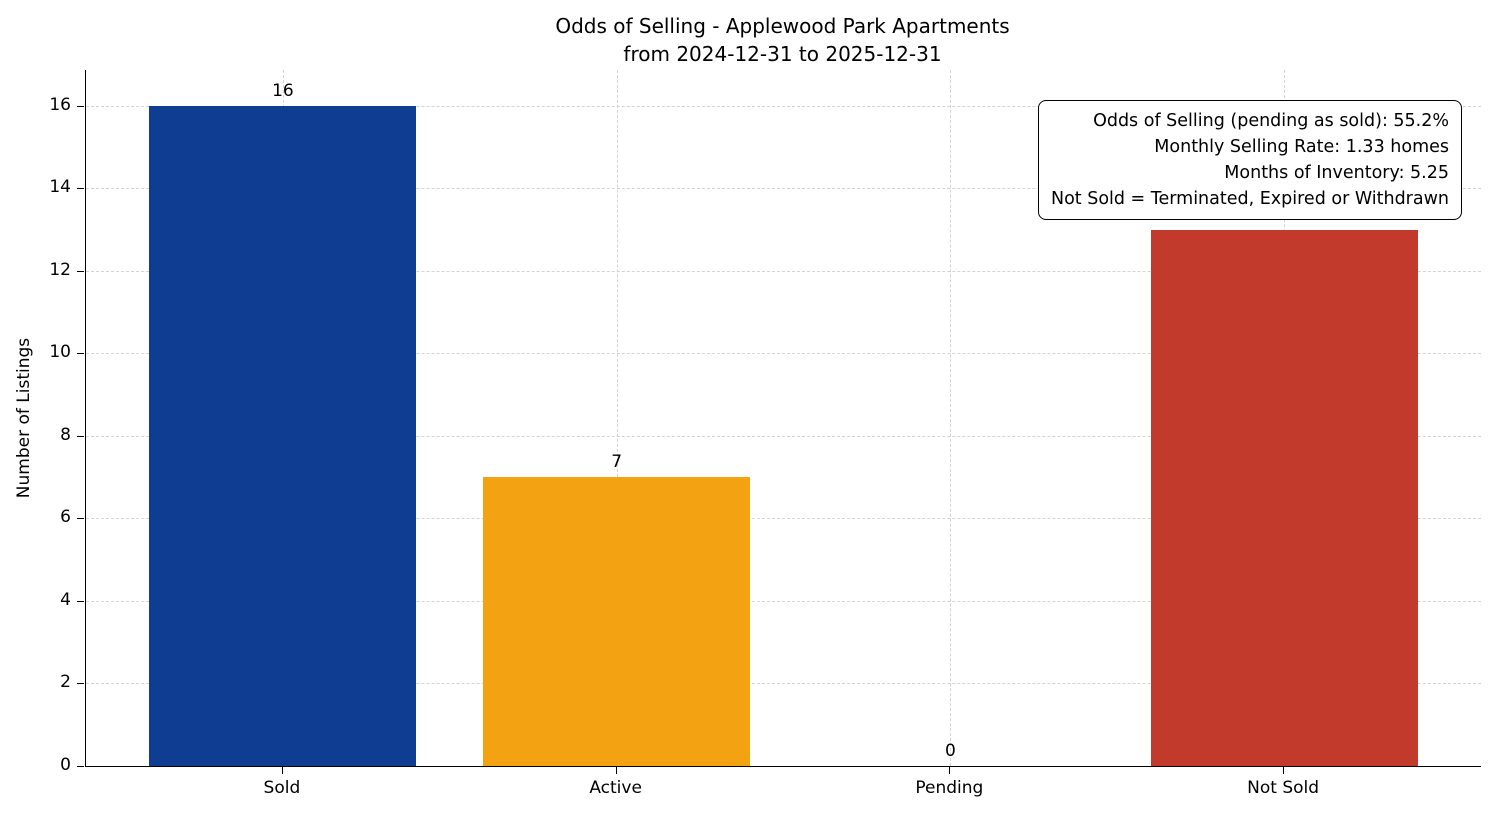 The height and width of the screenshot is (816, 1494). What do you see at coordinates (65, 765) in the screenshot?
I see `y-tick-label: 0` at bounding box center [65, 765].